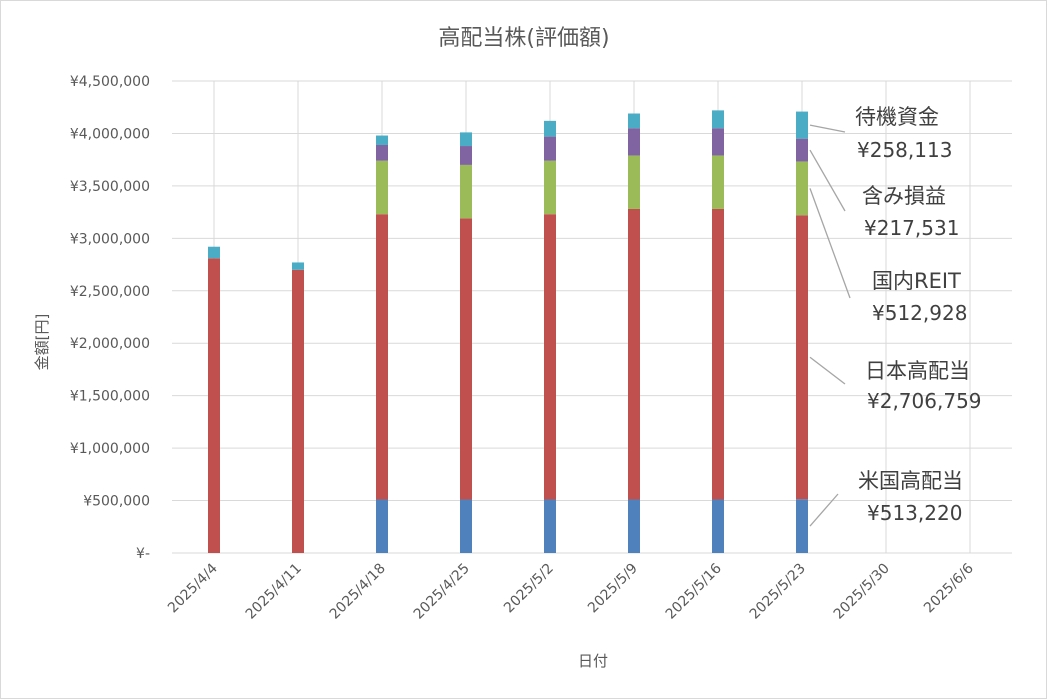  I want to click on annotation-value: ¥2,706,759, so click(924, 401).